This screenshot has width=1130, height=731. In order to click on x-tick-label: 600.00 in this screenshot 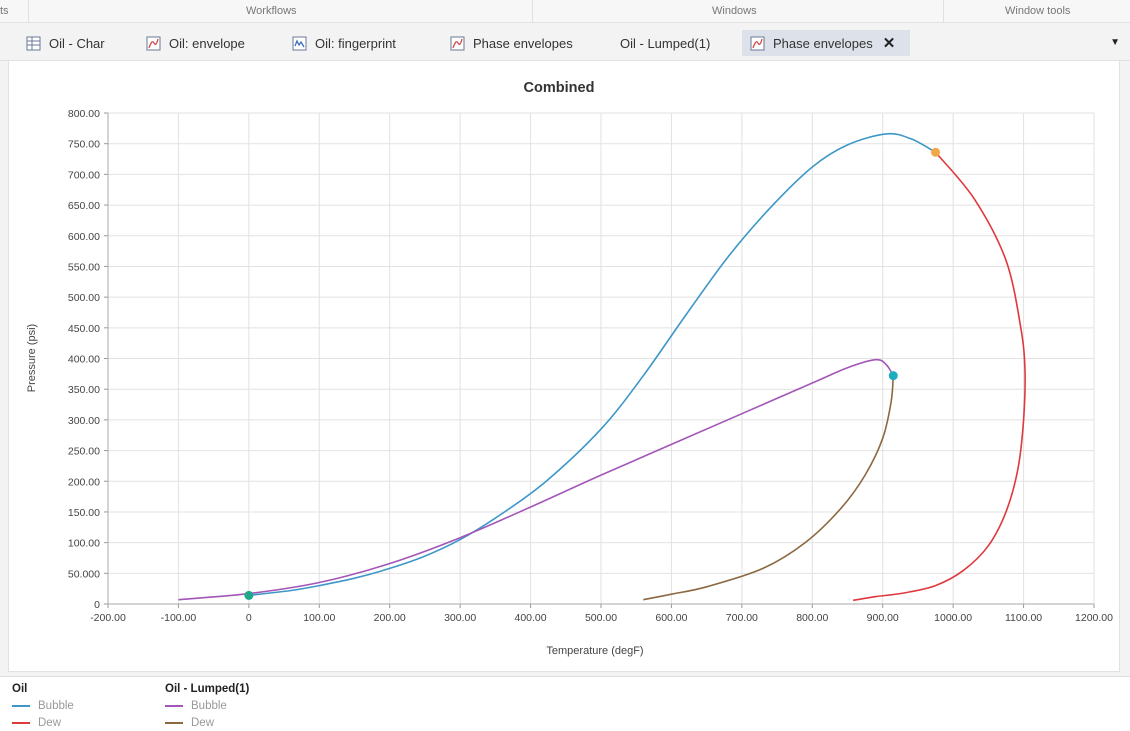, I will do `click(671, 618)`.